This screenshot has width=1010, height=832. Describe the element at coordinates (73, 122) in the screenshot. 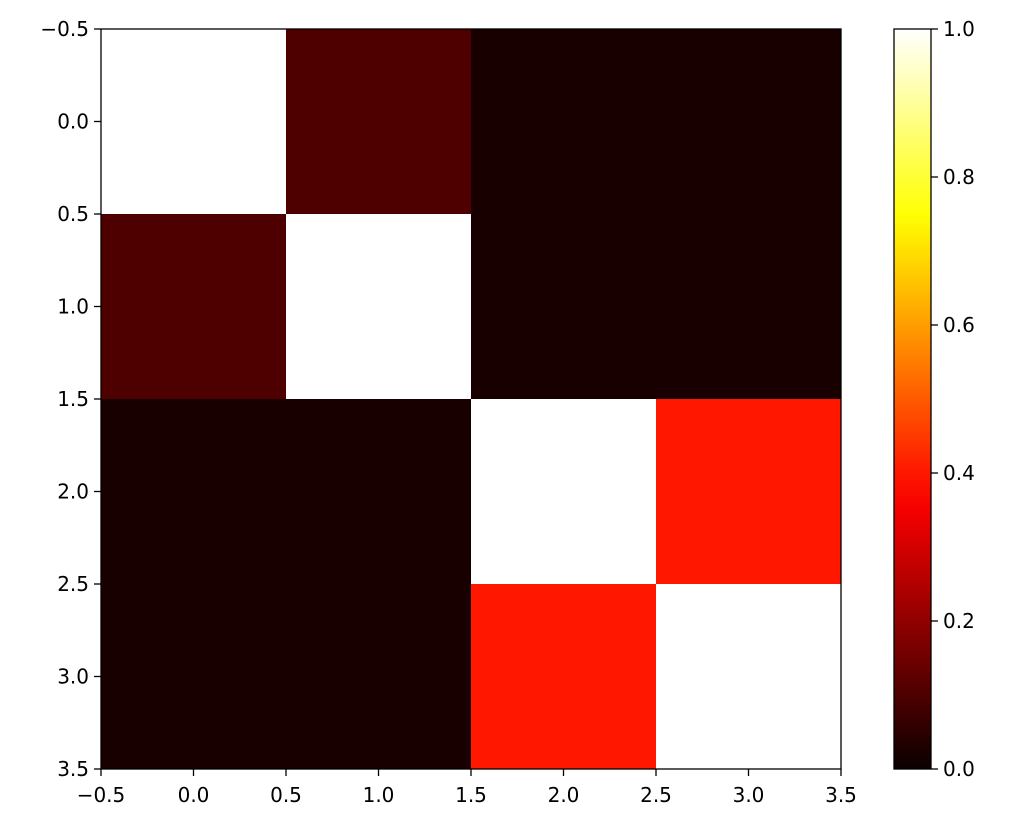

I see `y-tick-label: 0.0` at that location.